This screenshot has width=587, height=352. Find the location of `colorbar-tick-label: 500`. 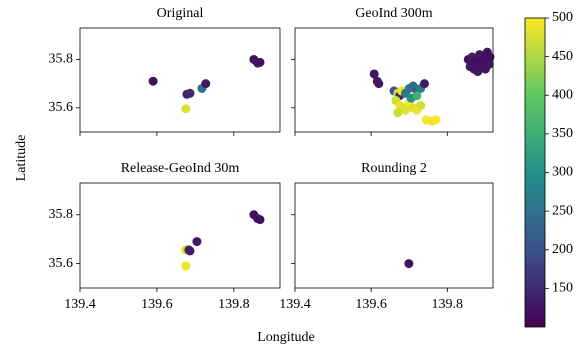

colorbar-tick-label: 500 is located at coordinates (562, 17).